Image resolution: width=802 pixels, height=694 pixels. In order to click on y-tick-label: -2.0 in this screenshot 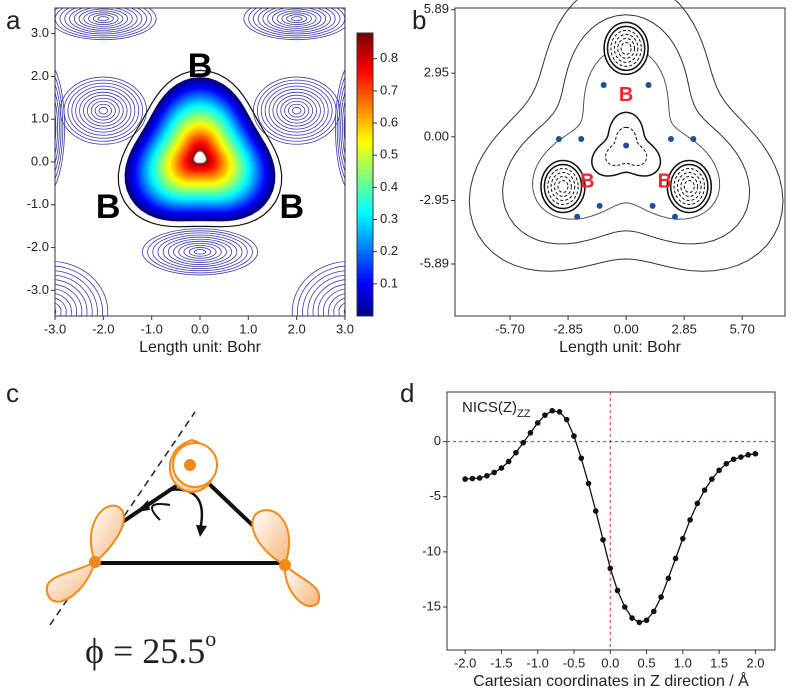, I will do `click(38, 246)`.